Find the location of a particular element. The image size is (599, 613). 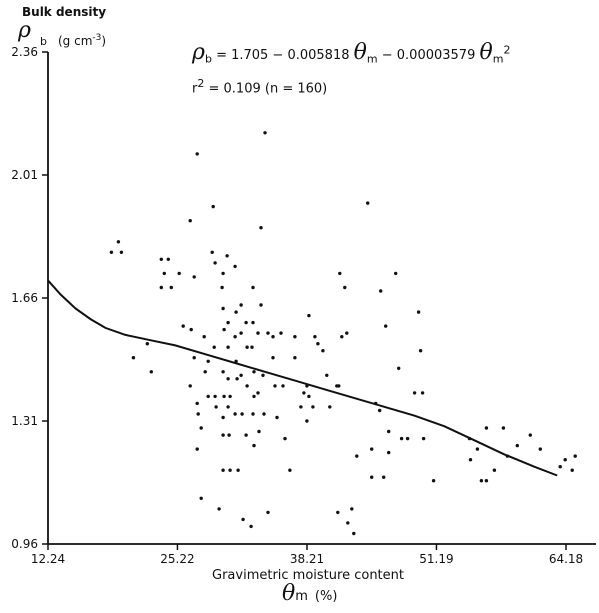

r2-label: r is located at coordinates (195, 89).